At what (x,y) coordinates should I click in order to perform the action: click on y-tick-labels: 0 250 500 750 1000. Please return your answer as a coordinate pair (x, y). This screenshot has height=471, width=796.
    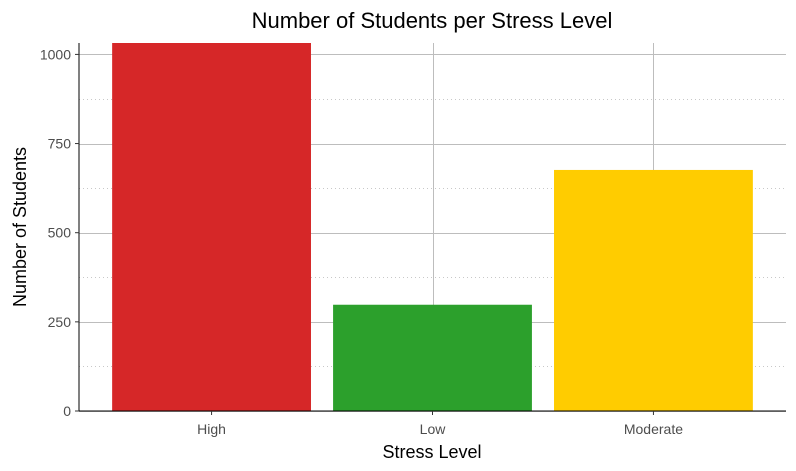
    Looking at the image, I should click on (59, 232).